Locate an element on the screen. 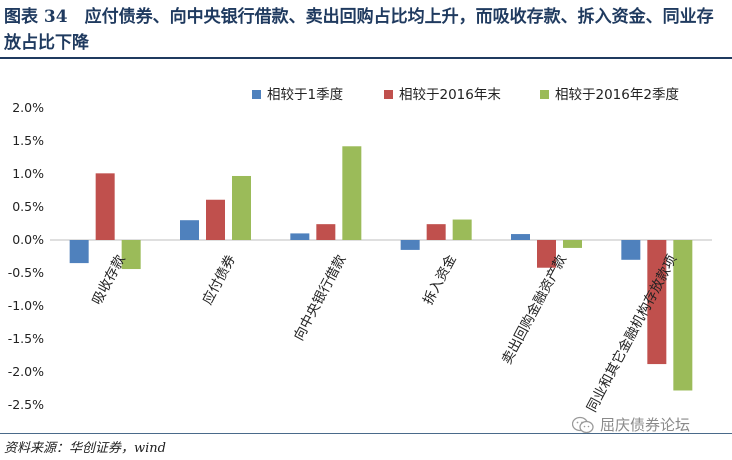  watermark: 屈庆债券论坛 is located at coordinates (631, 424).